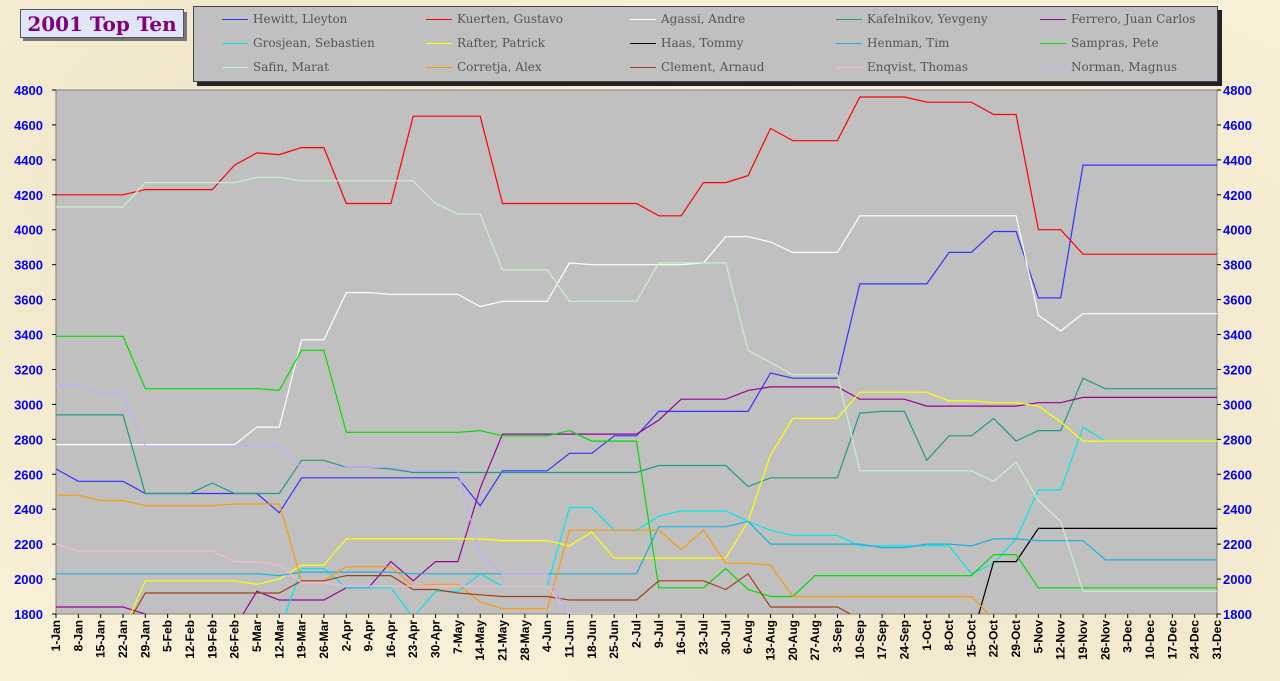 The height and width of the screenshot is (681, 1280). What do you see at coordinates (1083, 640) in the screenshot?
I see `x-tick-label: 19-Nov` at bounding box center [1083, 640].